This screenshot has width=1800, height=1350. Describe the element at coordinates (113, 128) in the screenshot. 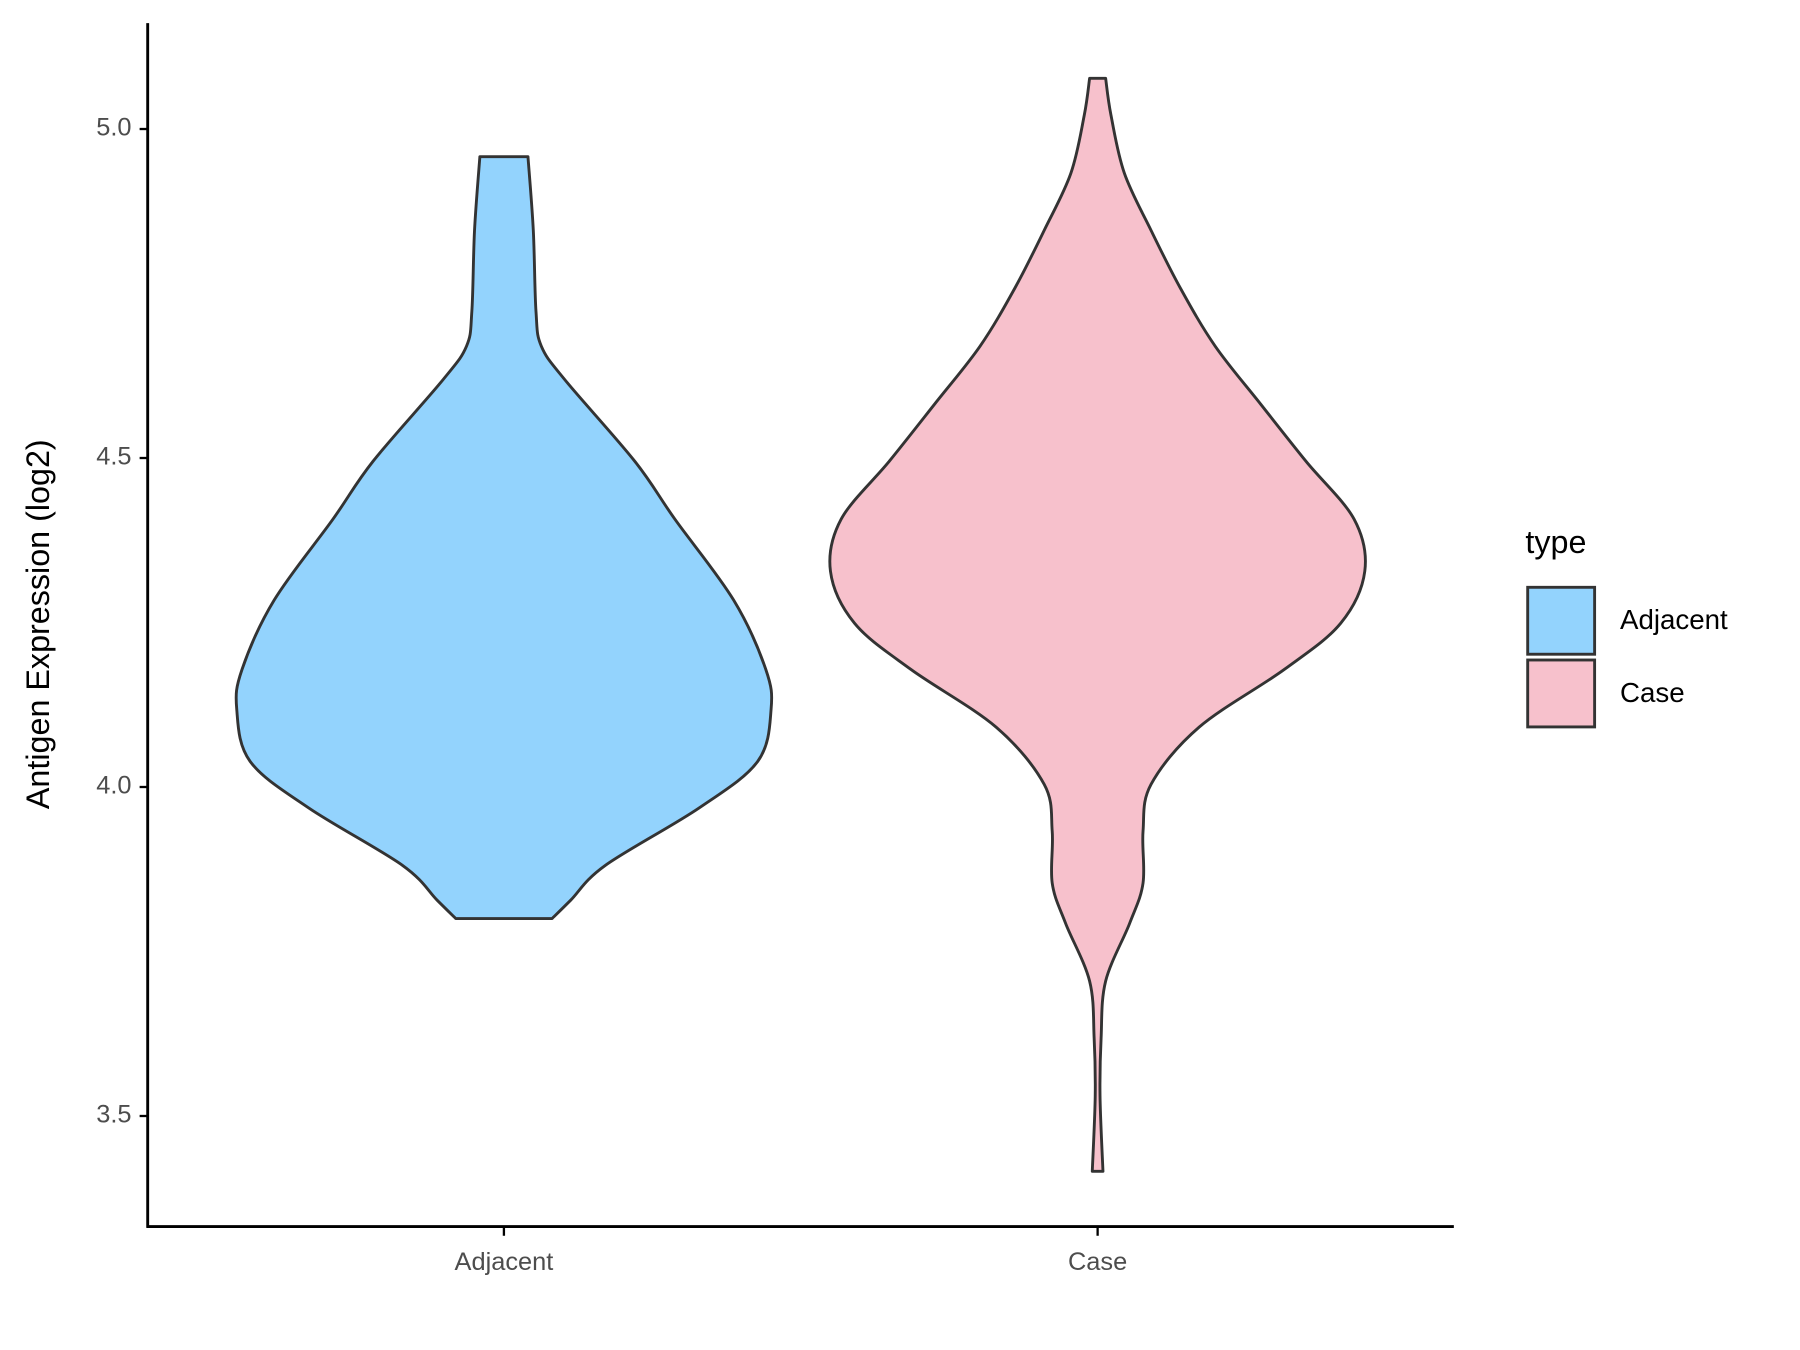

I see `y-tick-label: 5.0` at that location.